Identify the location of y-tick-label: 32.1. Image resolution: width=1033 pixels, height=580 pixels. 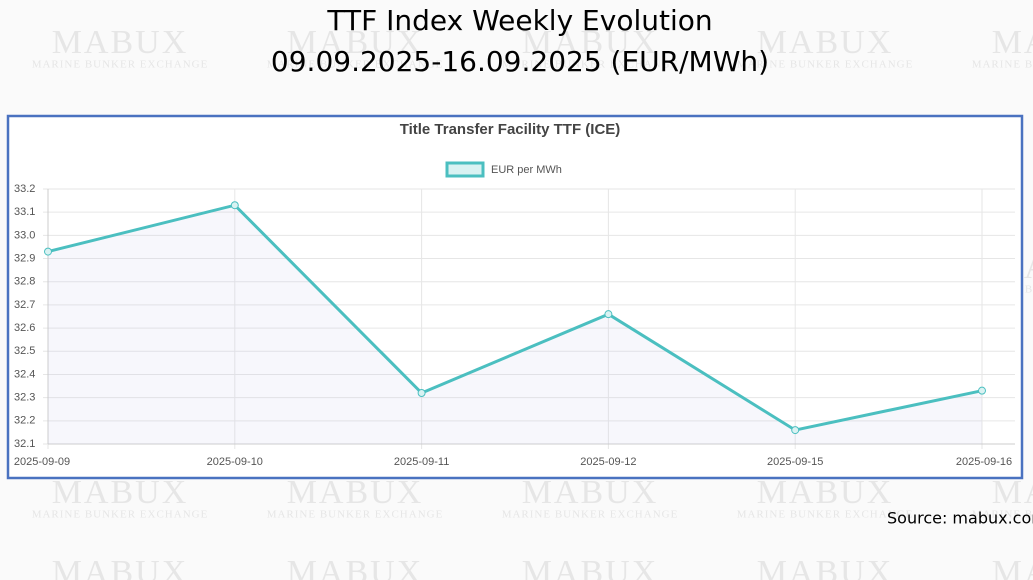
(24, 444).